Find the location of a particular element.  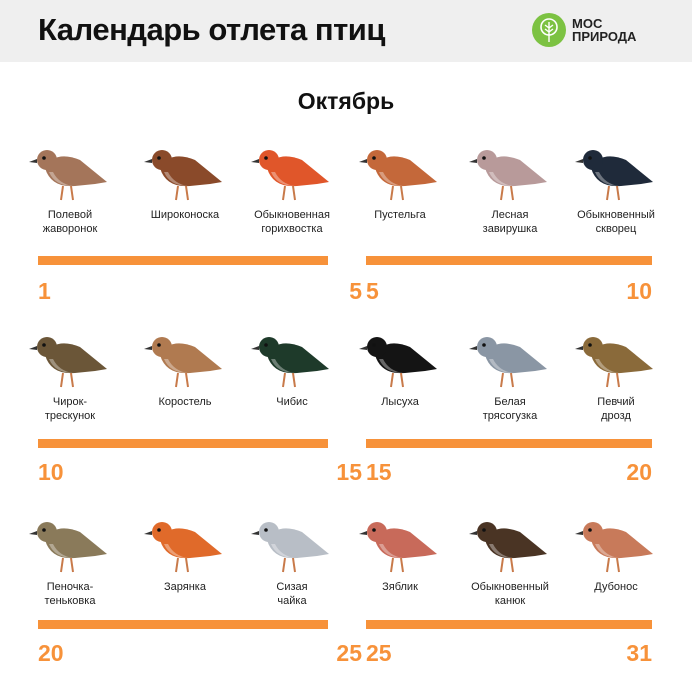

start-day: 25 is located at coordinates (379, 653).